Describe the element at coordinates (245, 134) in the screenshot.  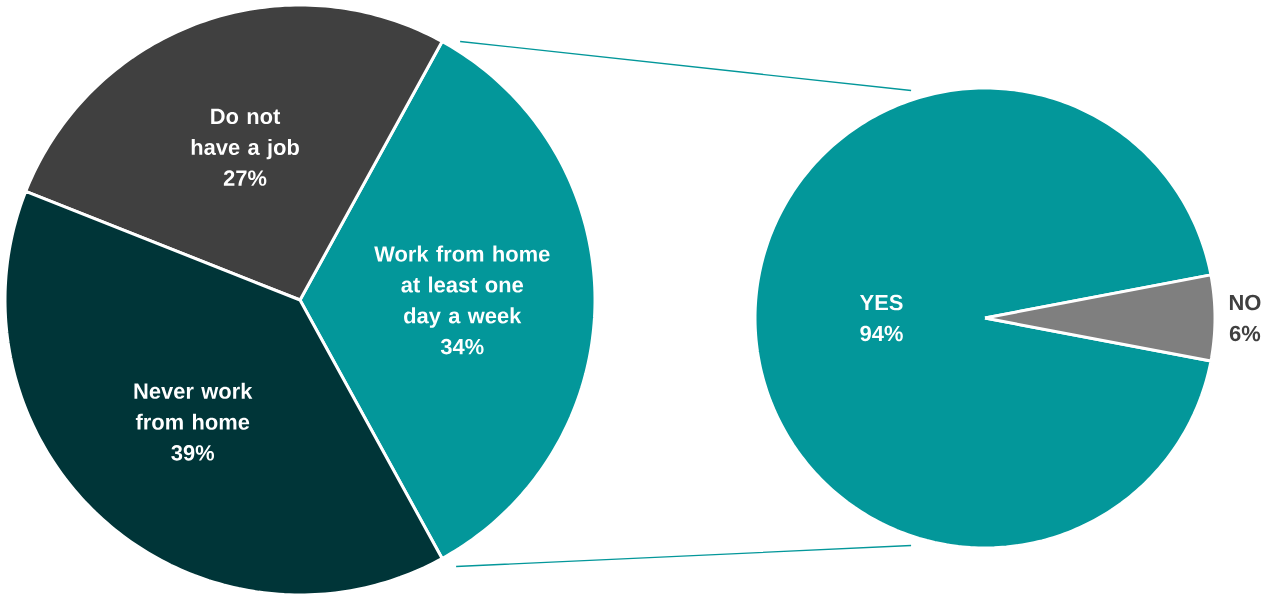
I see `slice-label: Do not have a job` at that location.